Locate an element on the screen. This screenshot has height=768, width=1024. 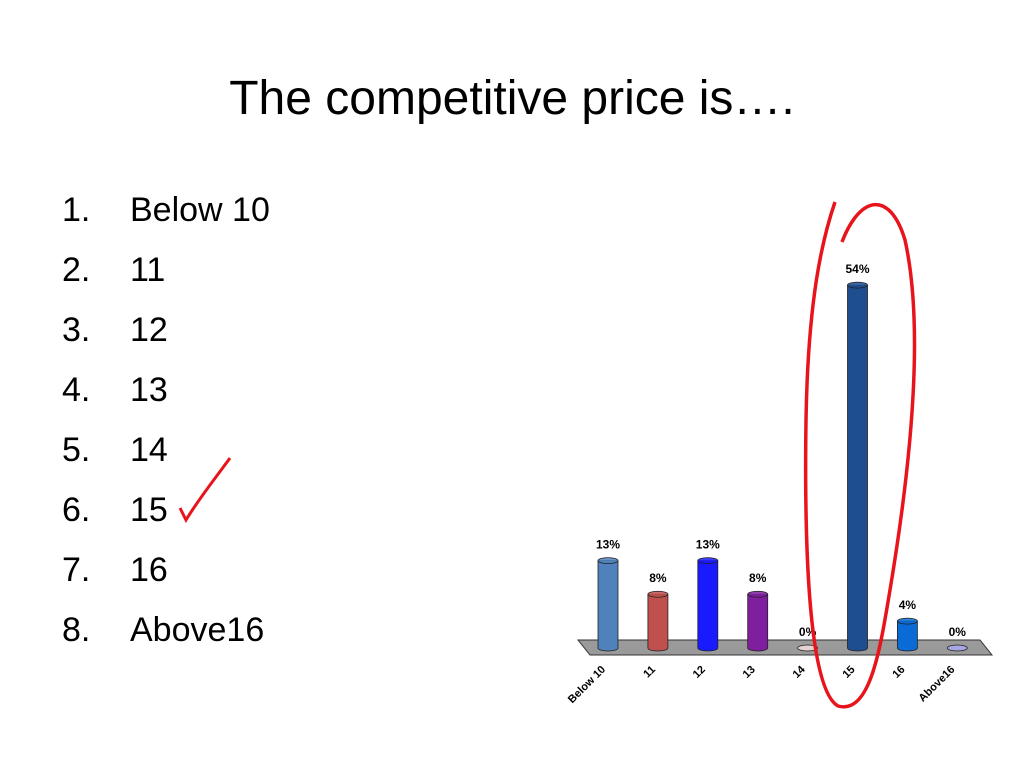
option-label: Below 10 is located at coordinates (200, 210).